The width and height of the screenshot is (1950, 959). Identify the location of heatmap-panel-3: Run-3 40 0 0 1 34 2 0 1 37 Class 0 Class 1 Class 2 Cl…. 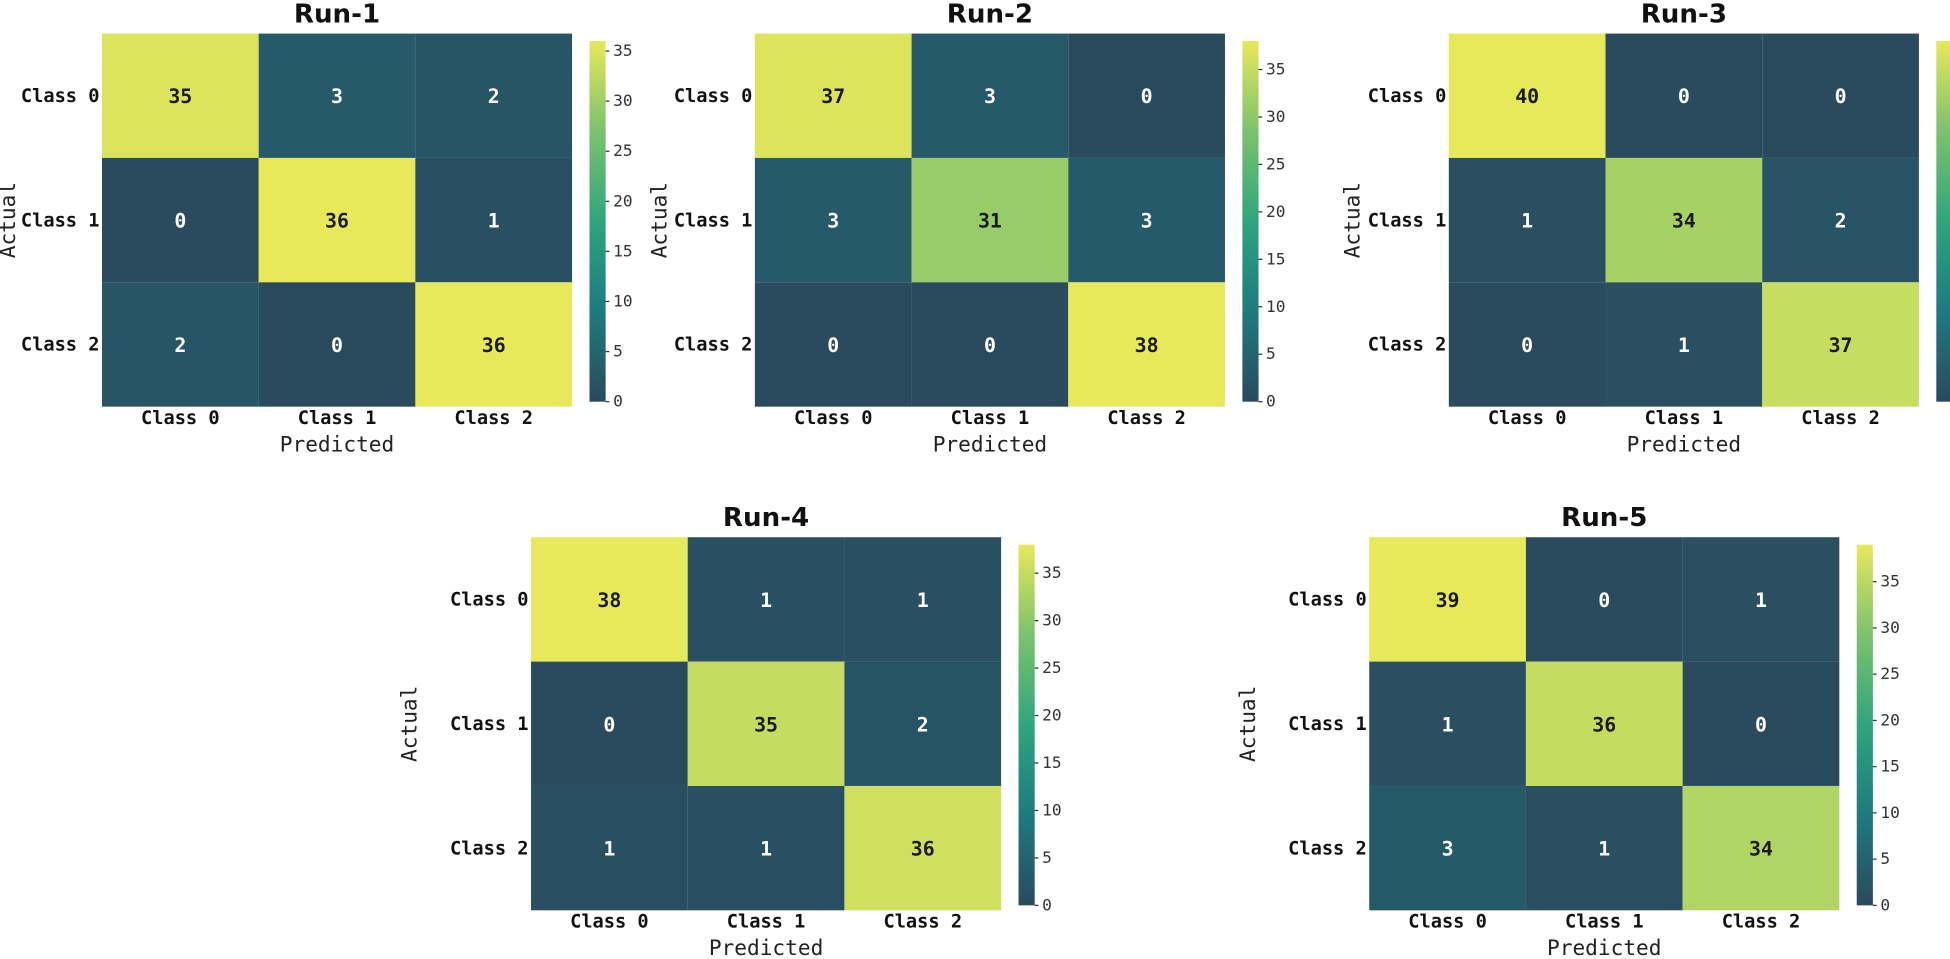
(1644, 228).